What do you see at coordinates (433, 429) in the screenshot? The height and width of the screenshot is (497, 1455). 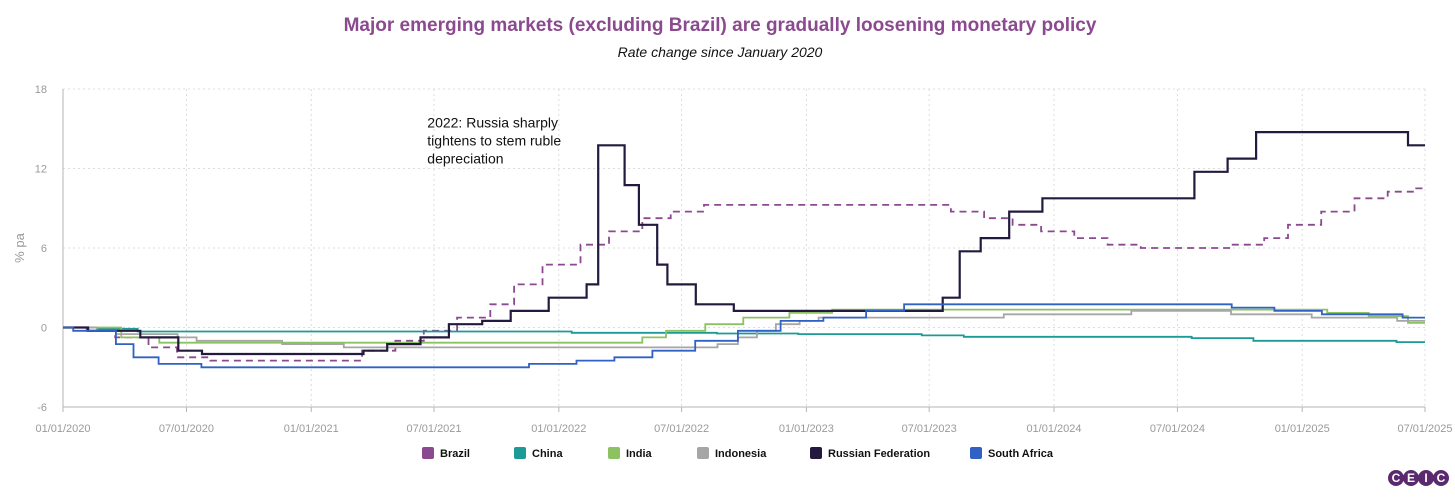 I see `x-tick-label: 07/01/2021` at bounding box center [433, 429].